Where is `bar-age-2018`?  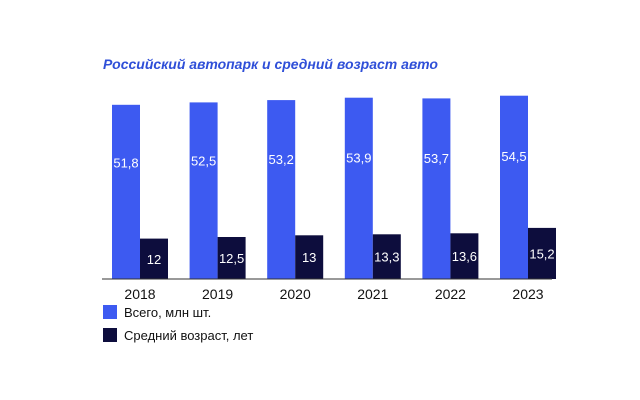 bar-age-2018 is located at coordinates (154, 258).